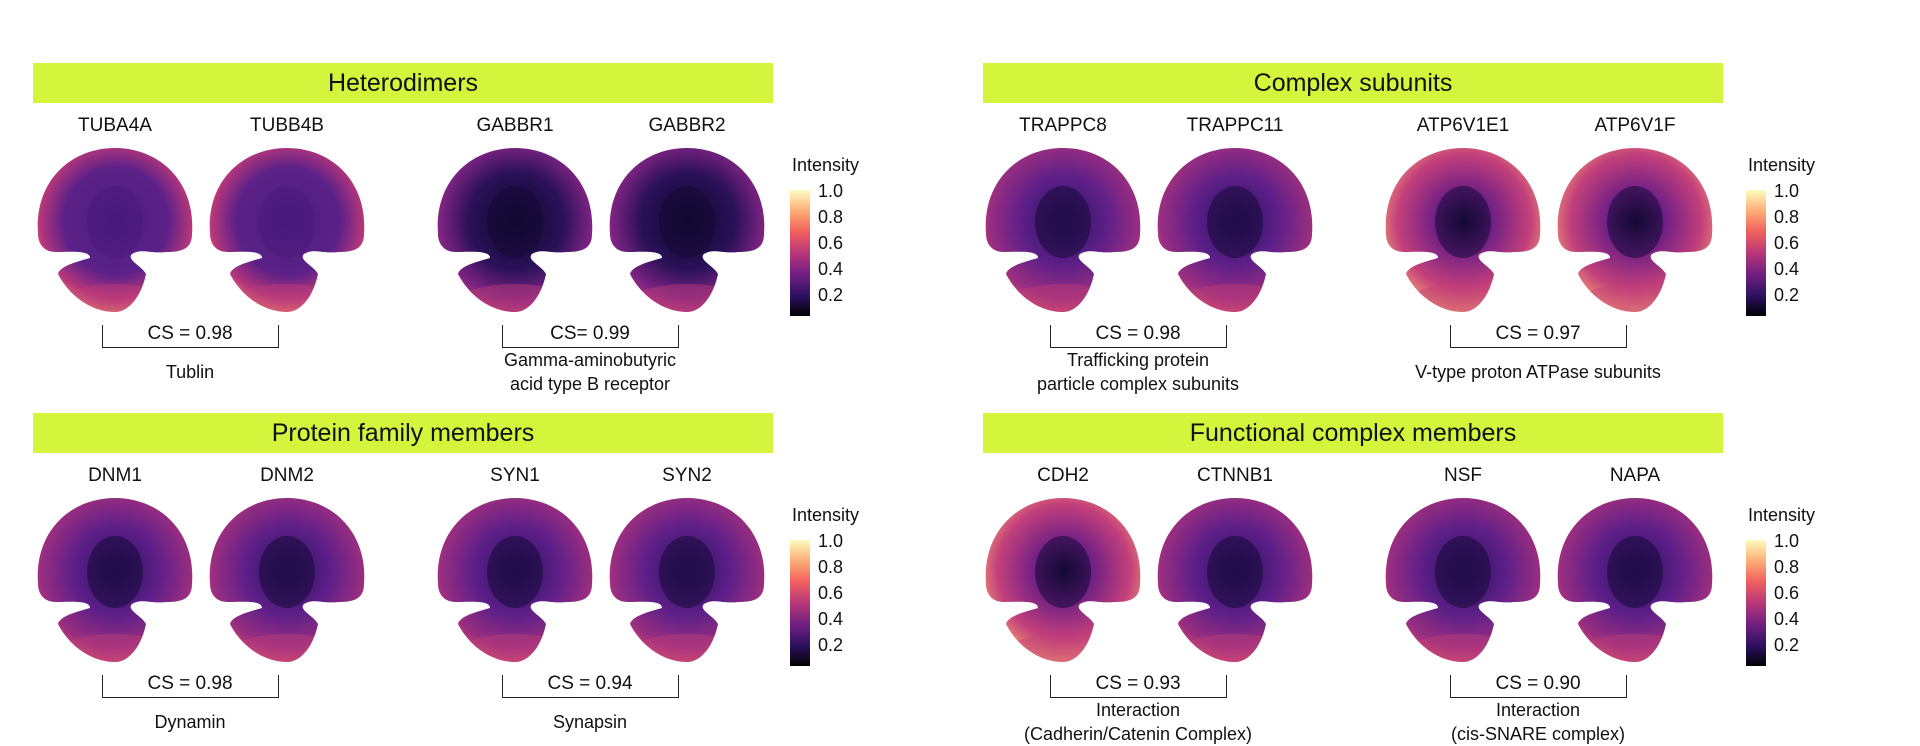  What do you see at coordinates (1063, 125) in the screenshot?
I see `gene-label: TRAPPC8` at bounding box center [1063, 125].